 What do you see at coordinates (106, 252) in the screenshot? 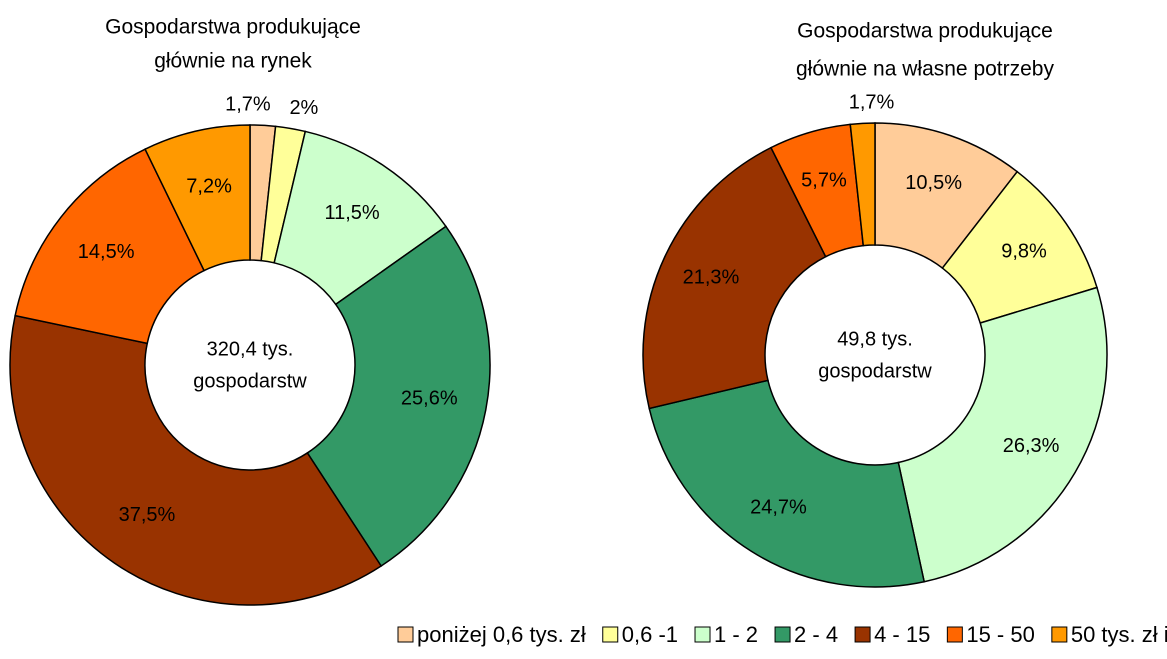
I see `data-label: 14,5%` at bounding box center [106, 252].